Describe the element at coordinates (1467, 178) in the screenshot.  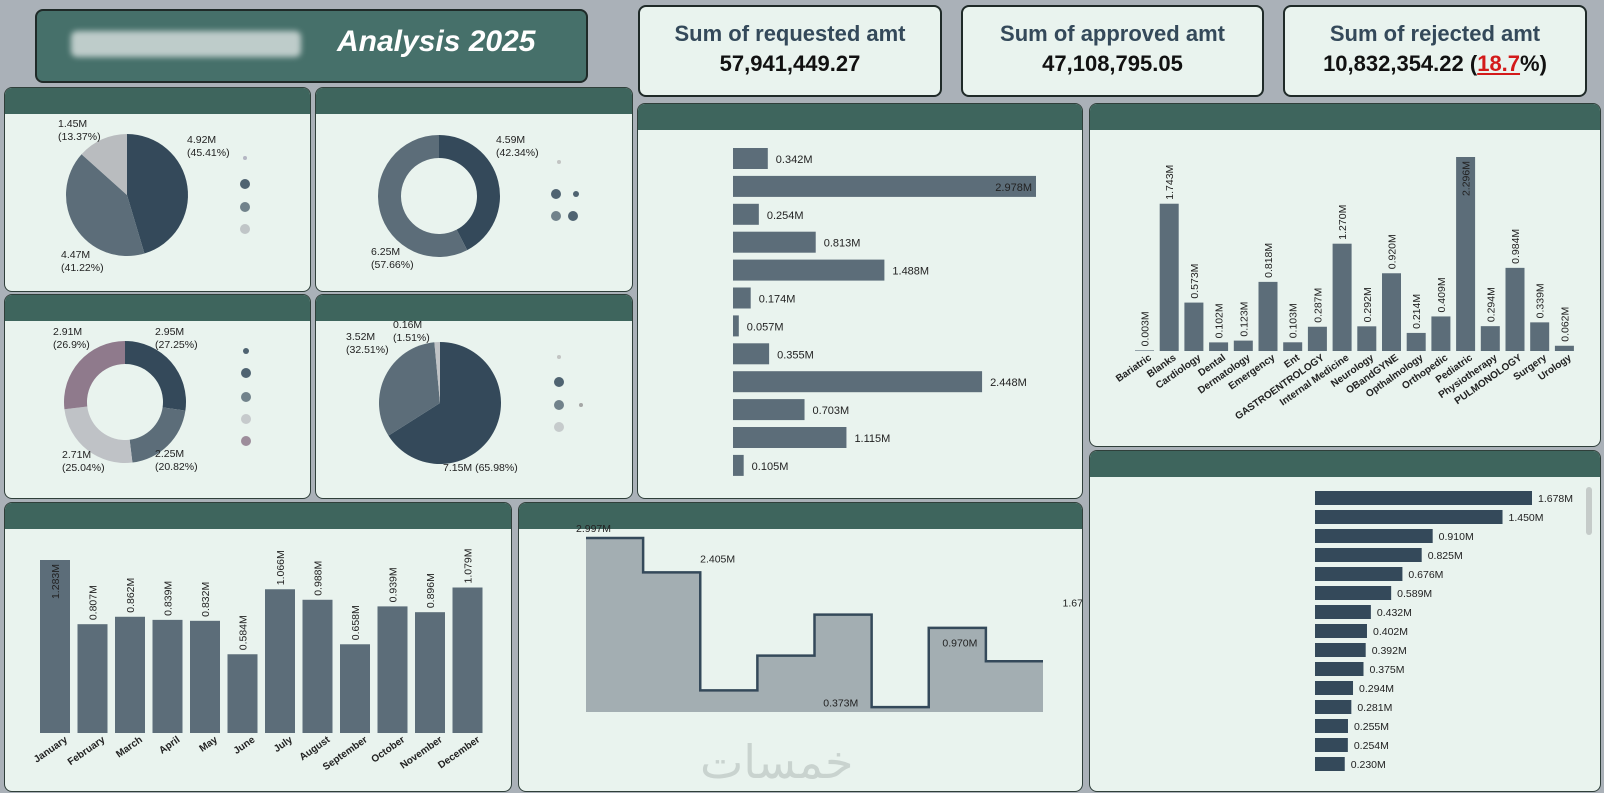
I see `data-label: 2.296M` at that location.